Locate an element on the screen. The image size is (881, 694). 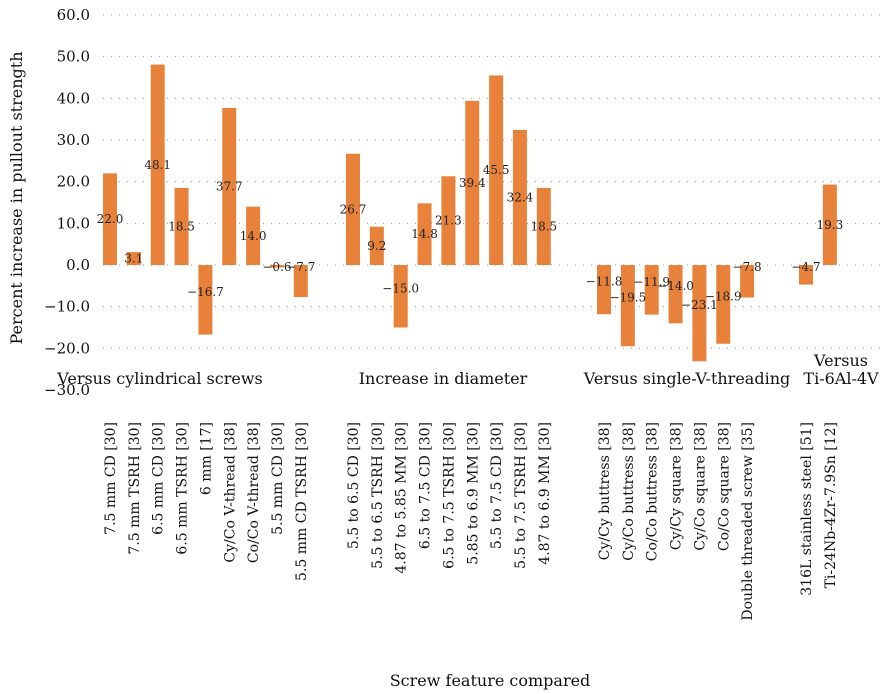
x-tick-label: Cy/Cy square [38] is located at coordinates (677, 486).